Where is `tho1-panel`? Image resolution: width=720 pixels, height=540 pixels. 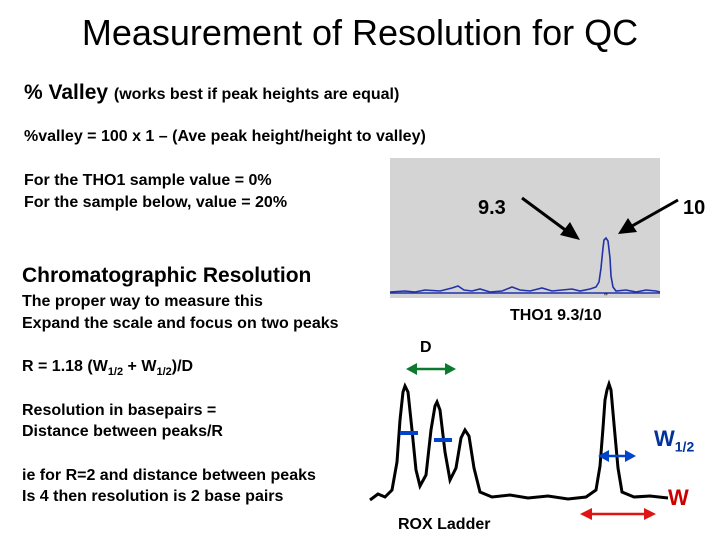 tho1-panel is located at coordinates (525, 228).